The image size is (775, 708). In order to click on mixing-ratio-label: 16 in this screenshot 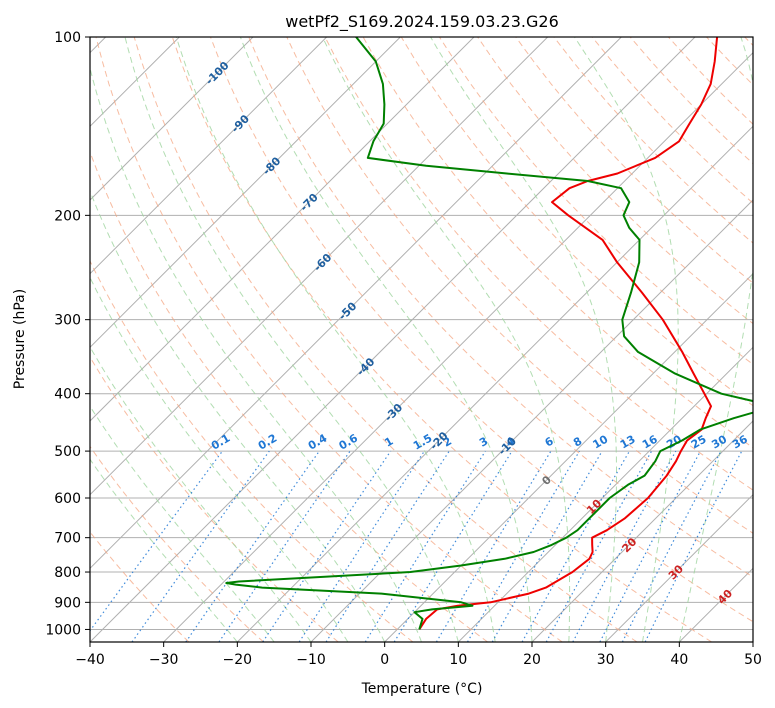, I will do `click(650, 441)`.